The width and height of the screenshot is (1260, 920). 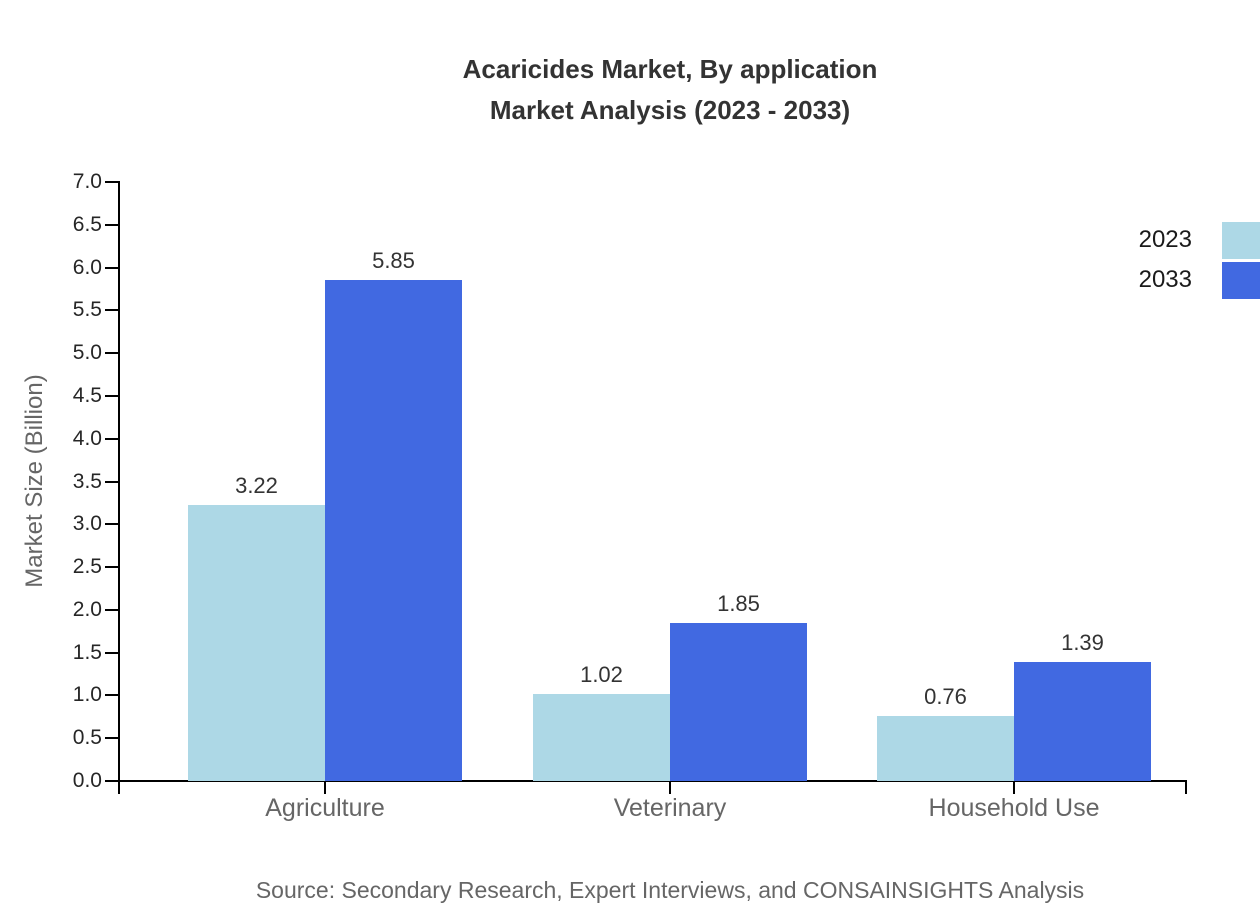 I want to click on y-tick-label: 5.5, so click(x=87, y=310).